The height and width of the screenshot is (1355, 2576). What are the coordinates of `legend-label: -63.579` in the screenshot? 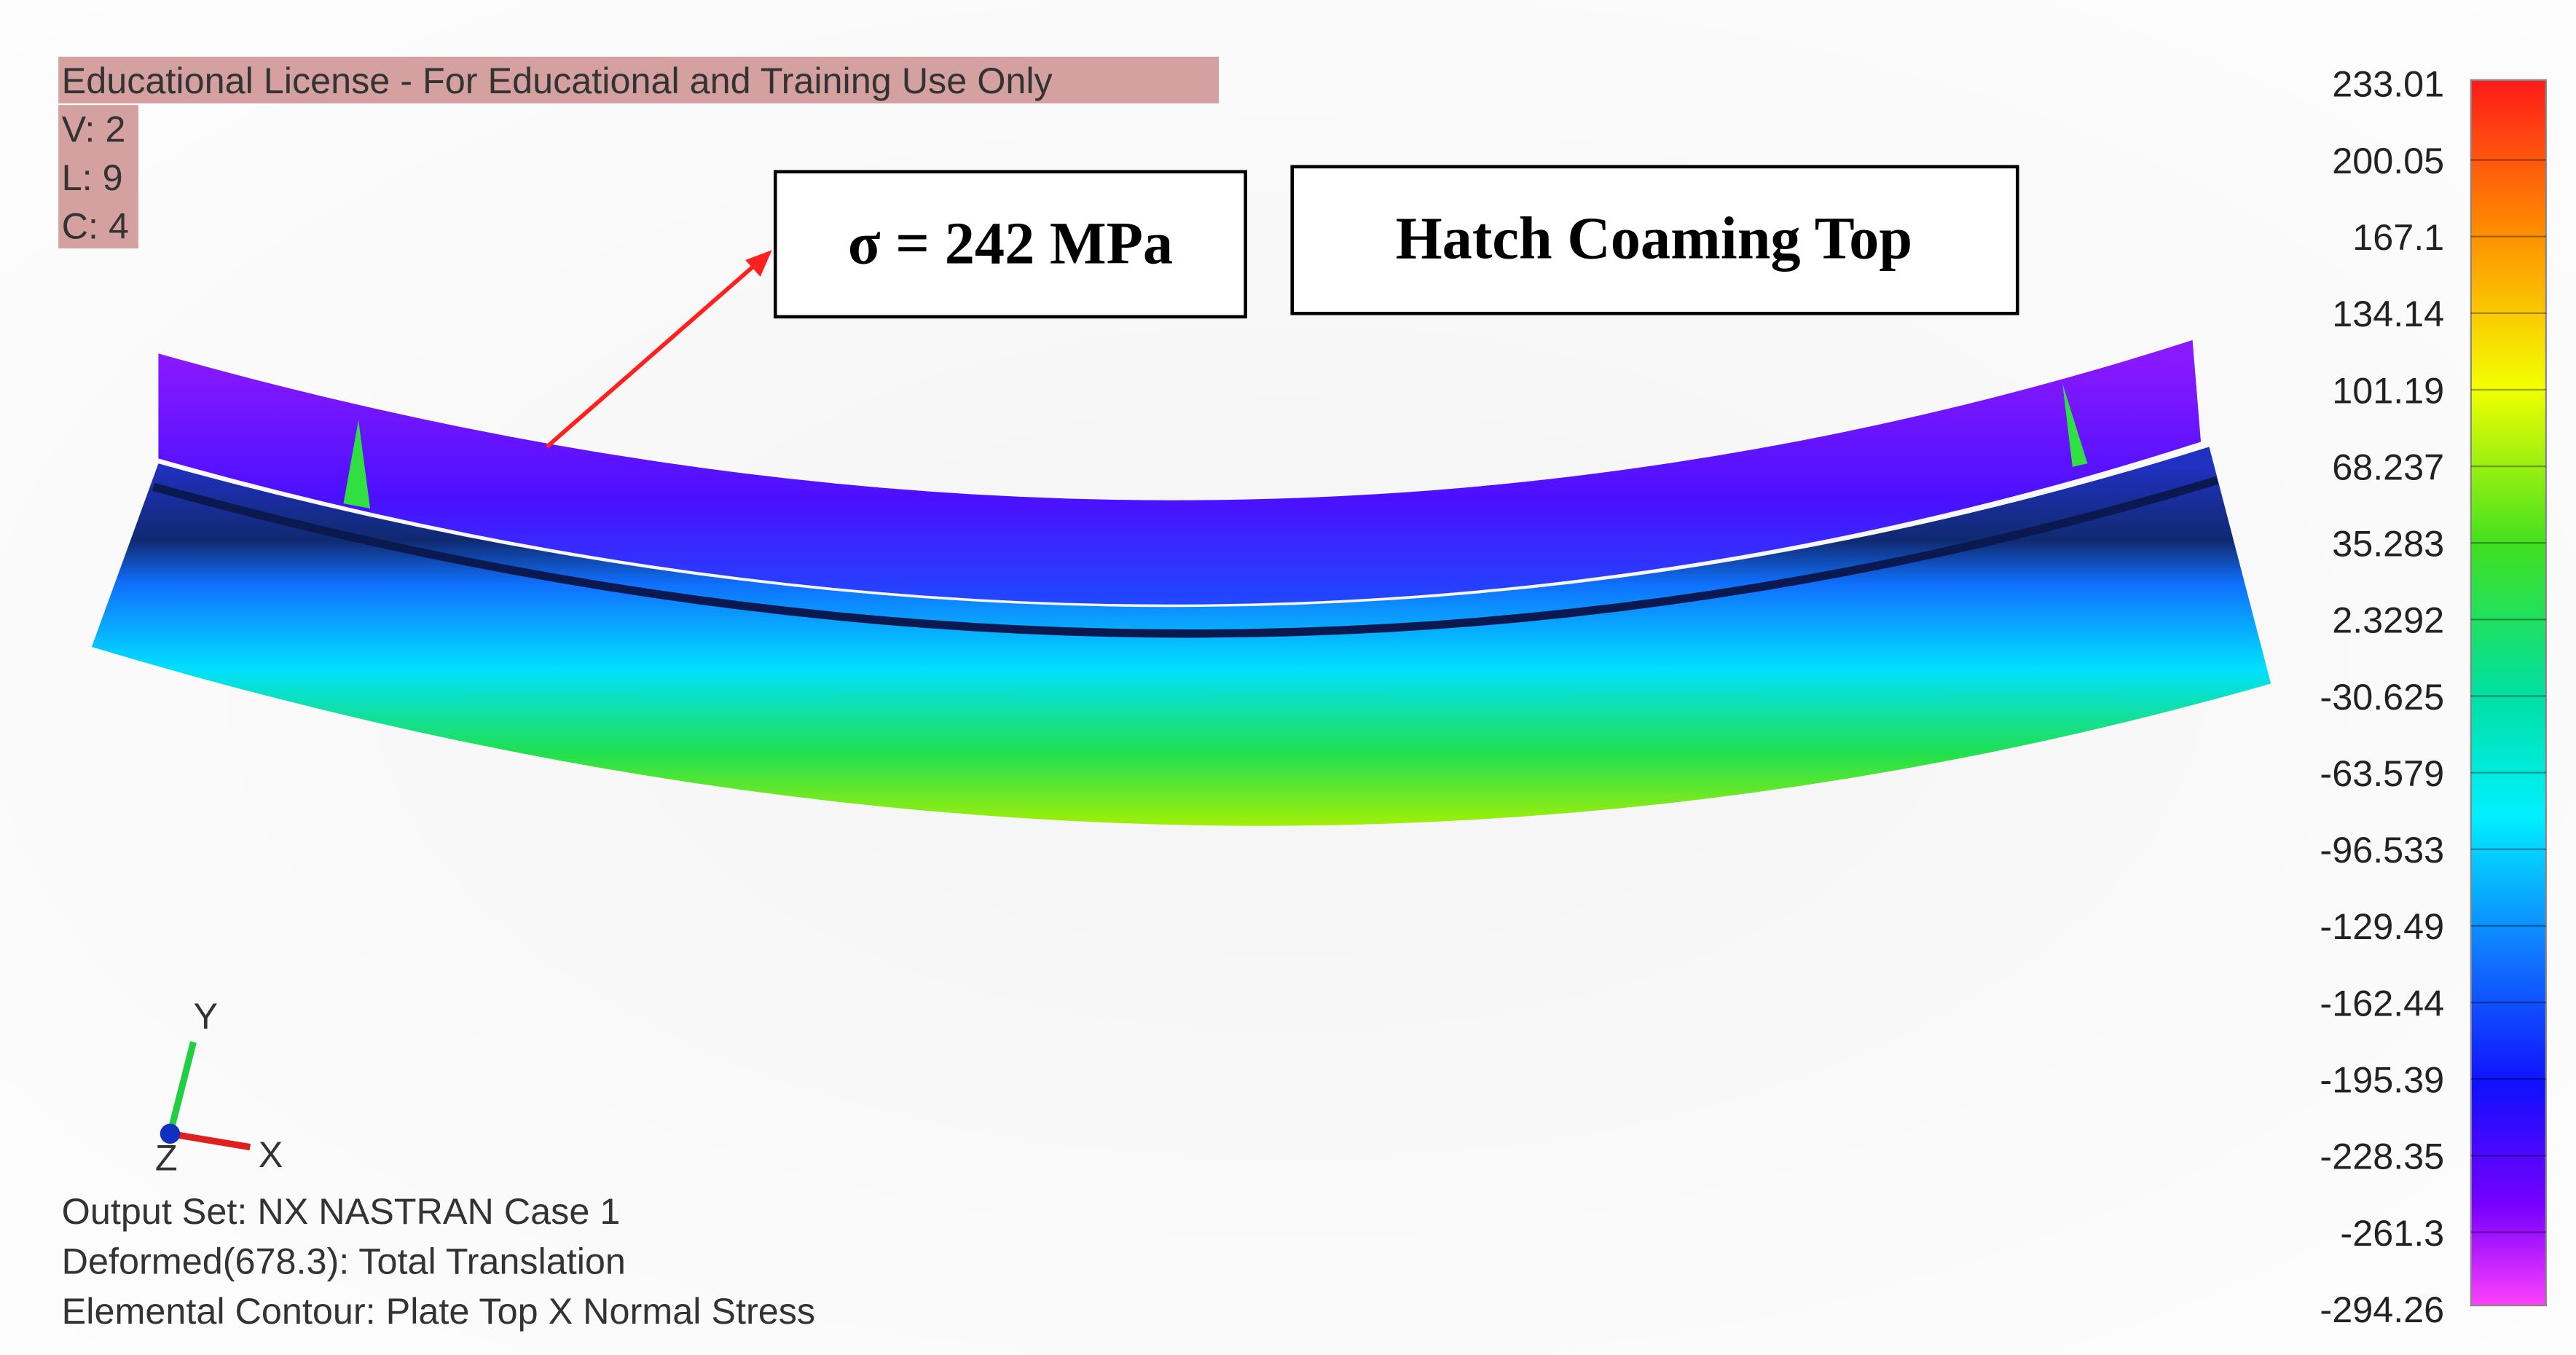 It's located at (2382, 773).